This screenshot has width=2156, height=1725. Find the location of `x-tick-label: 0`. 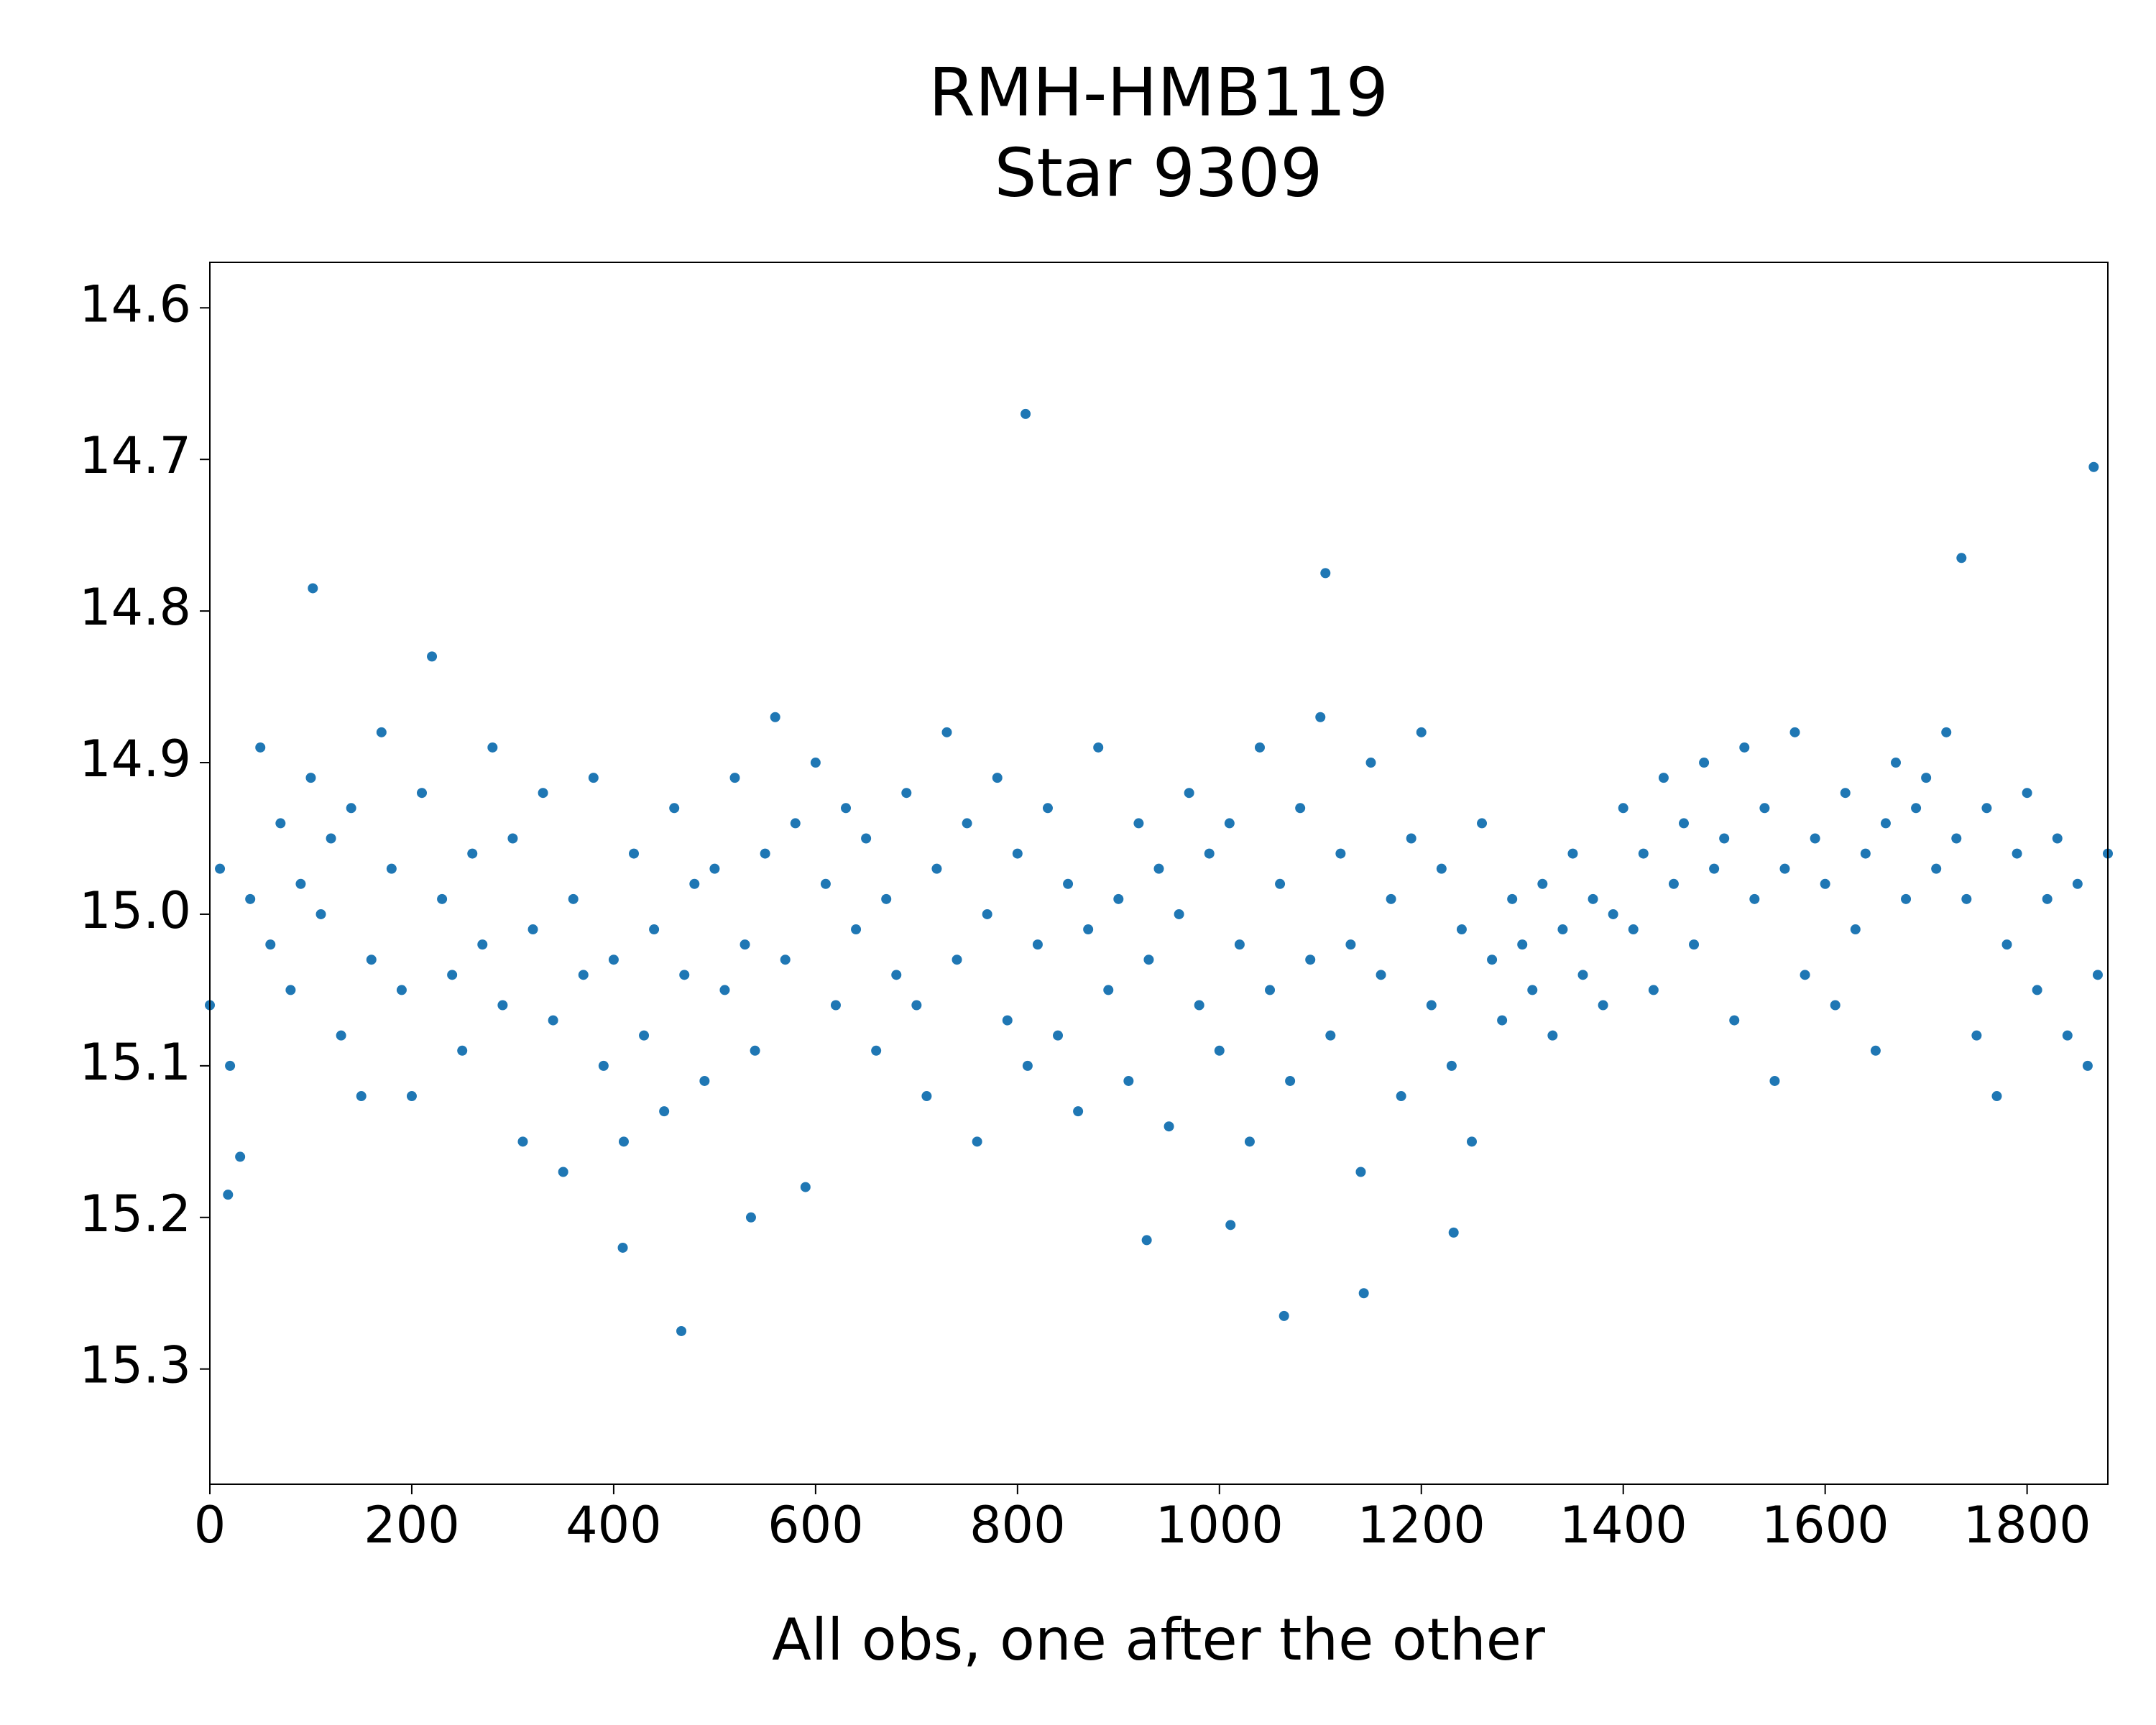

x-tick-label: 0 is located at coordinates (210, 1525).